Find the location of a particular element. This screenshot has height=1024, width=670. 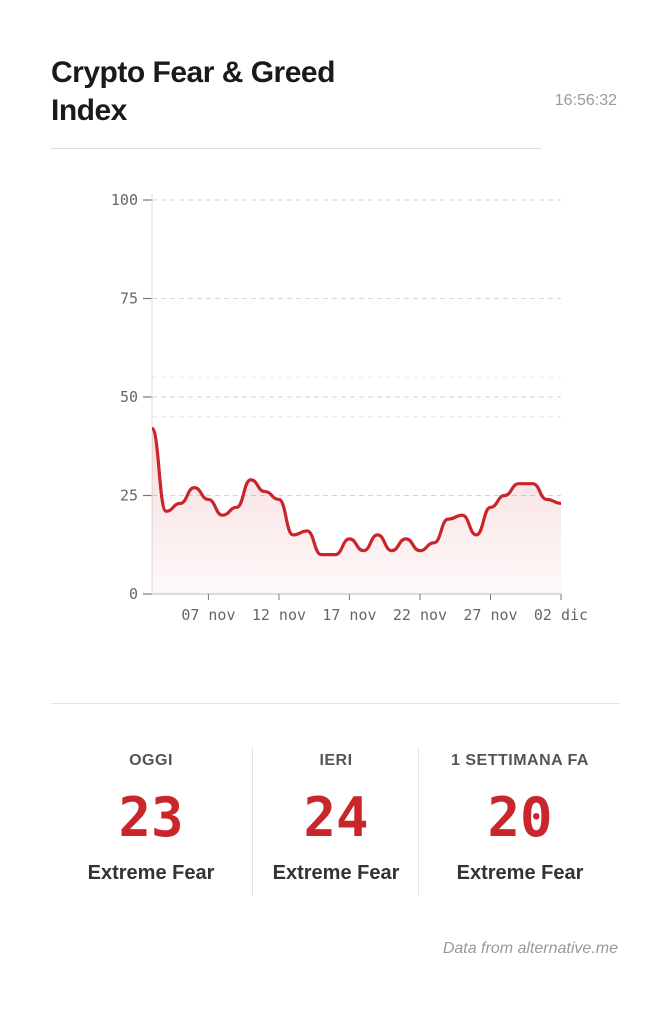

x-tick-label: 02 dic is located at coordinates (561, 615).